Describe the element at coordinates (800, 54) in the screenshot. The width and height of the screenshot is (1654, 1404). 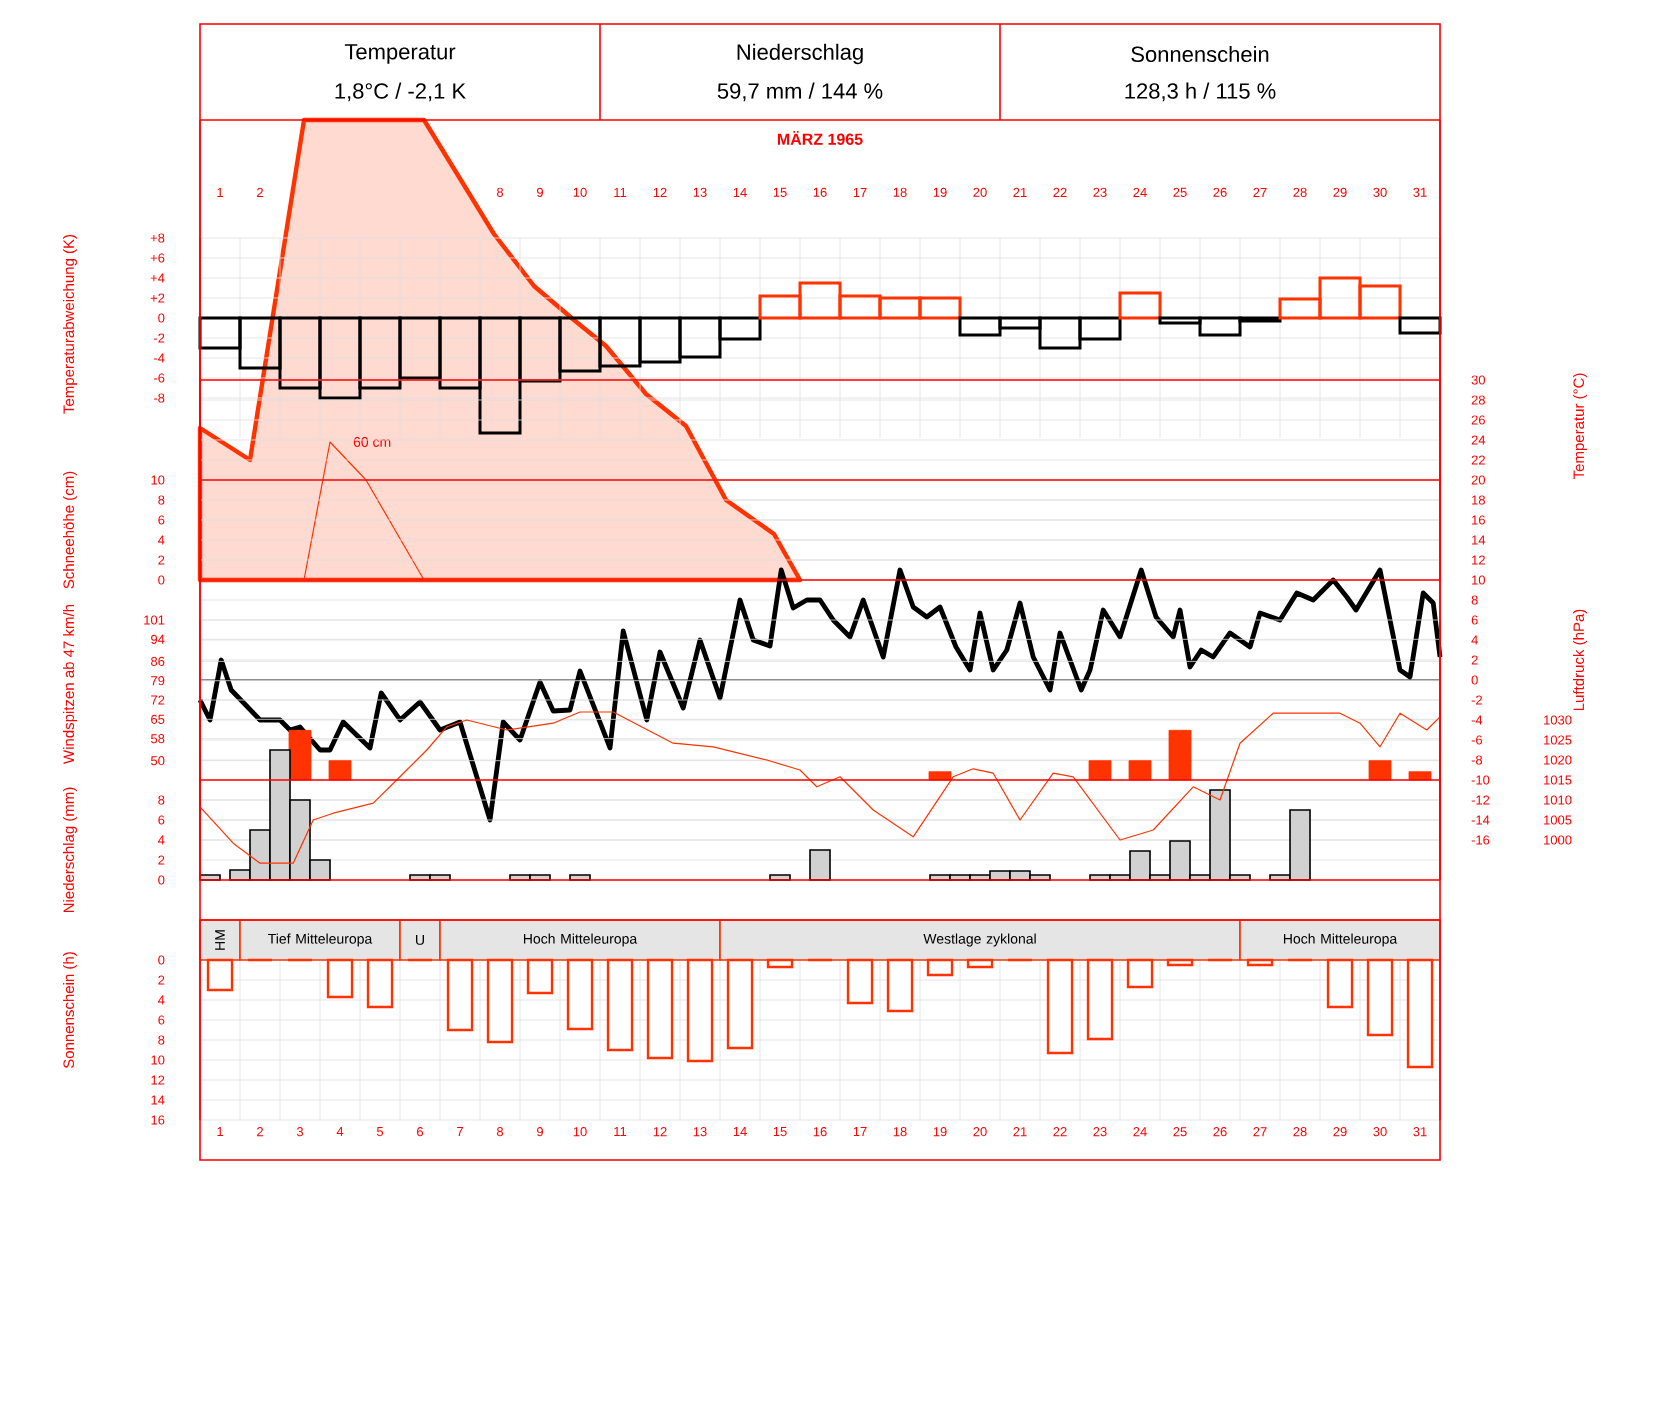
I see `text: Niederschlag` at that location.